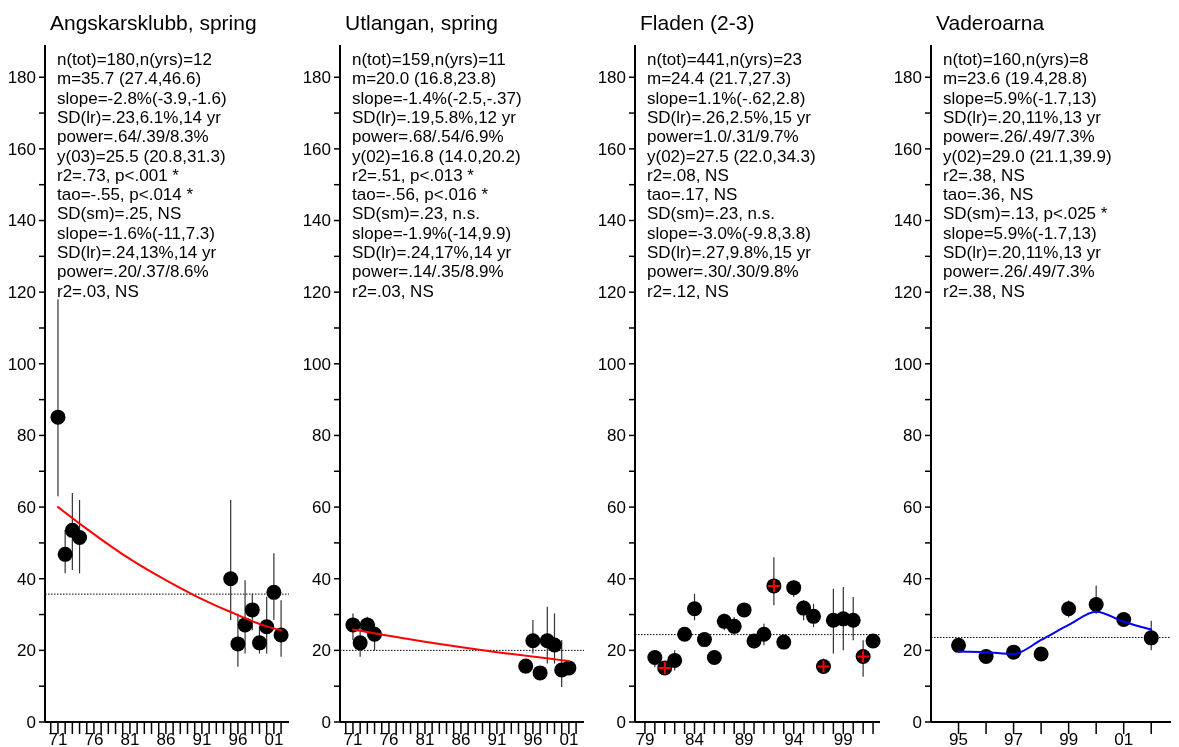 The image size is (1179, 747). What do you see at coordinates (133, 272) in the screenshot?
I see `annotation: power=.20/.37/8.6%` at bounding box center [133, 272].